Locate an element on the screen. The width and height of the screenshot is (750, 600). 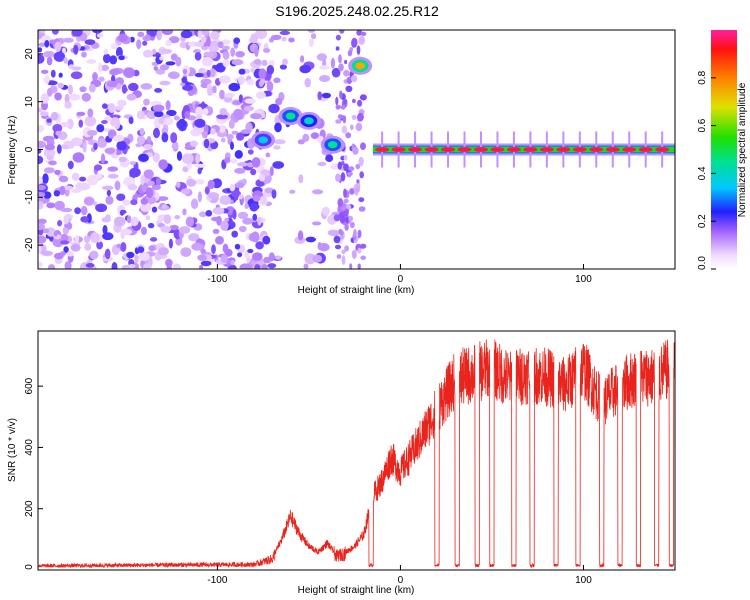
y-tick-label: 400 is located at coordinates (29, 447).